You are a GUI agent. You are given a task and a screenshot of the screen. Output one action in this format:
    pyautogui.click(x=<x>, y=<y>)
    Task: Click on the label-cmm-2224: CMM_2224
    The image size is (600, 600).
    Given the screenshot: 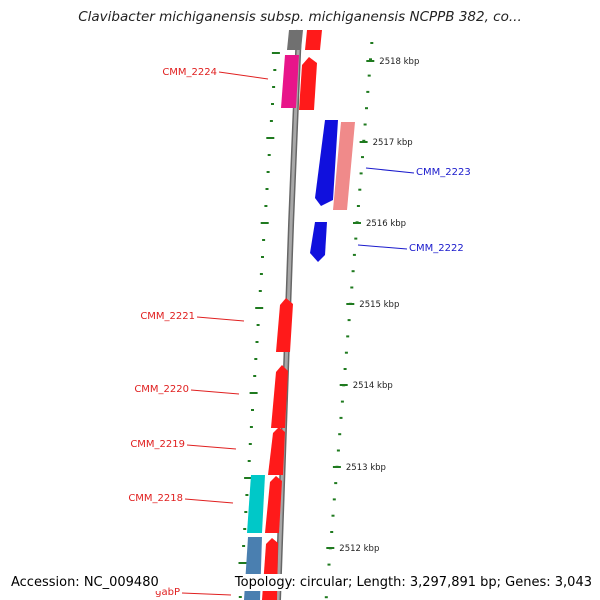 What is the action you would take?
    pyautogui.click(x=189, y=72)
    